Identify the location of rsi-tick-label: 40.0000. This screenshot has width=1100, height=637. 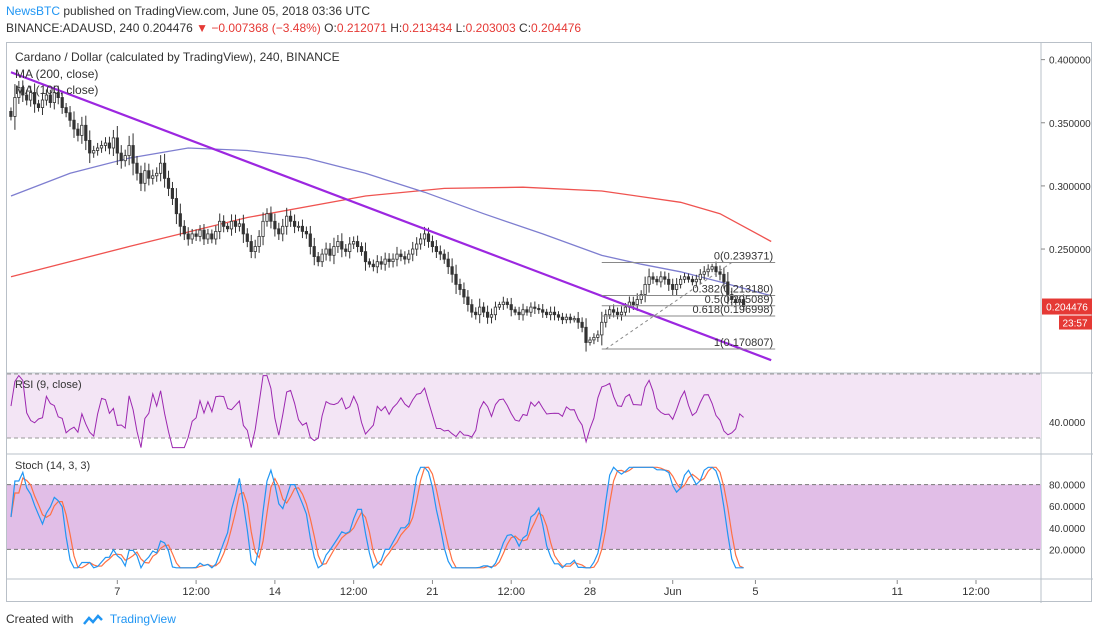
(1067, 423).